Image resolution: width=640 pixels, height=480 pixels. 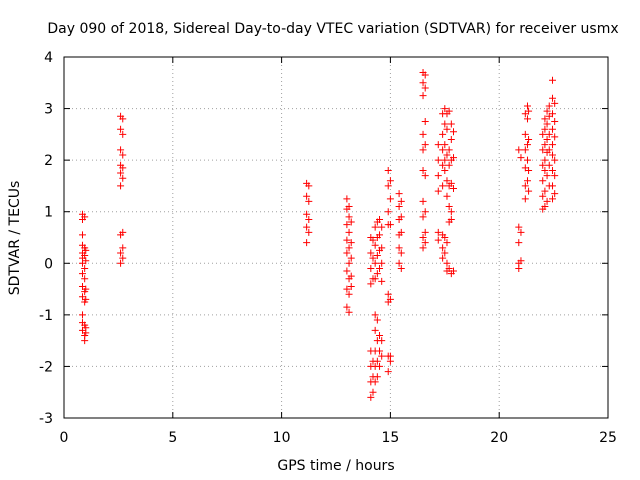 I want to click on x-axis-label: GPS time / hours, so click(x=335, y=466).